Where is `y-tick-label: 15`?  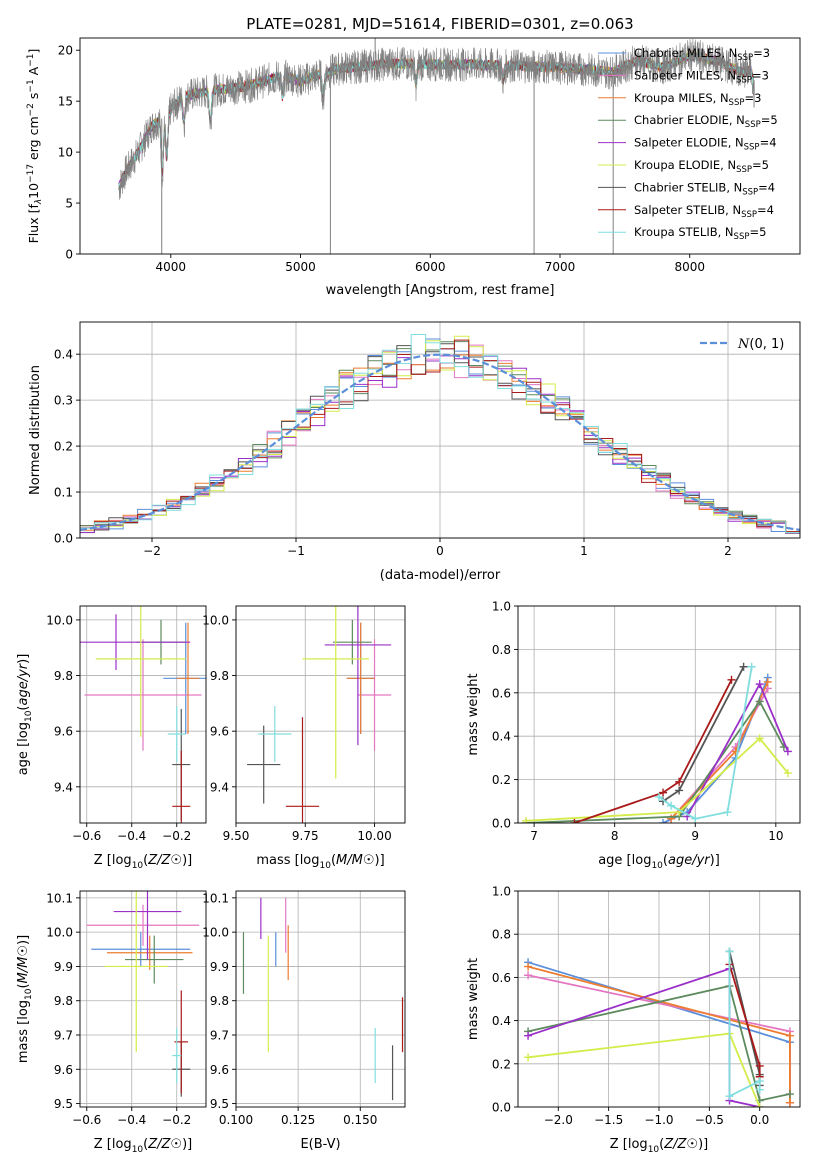
y-tick-label: 15 is located at coordinates (65, 102).